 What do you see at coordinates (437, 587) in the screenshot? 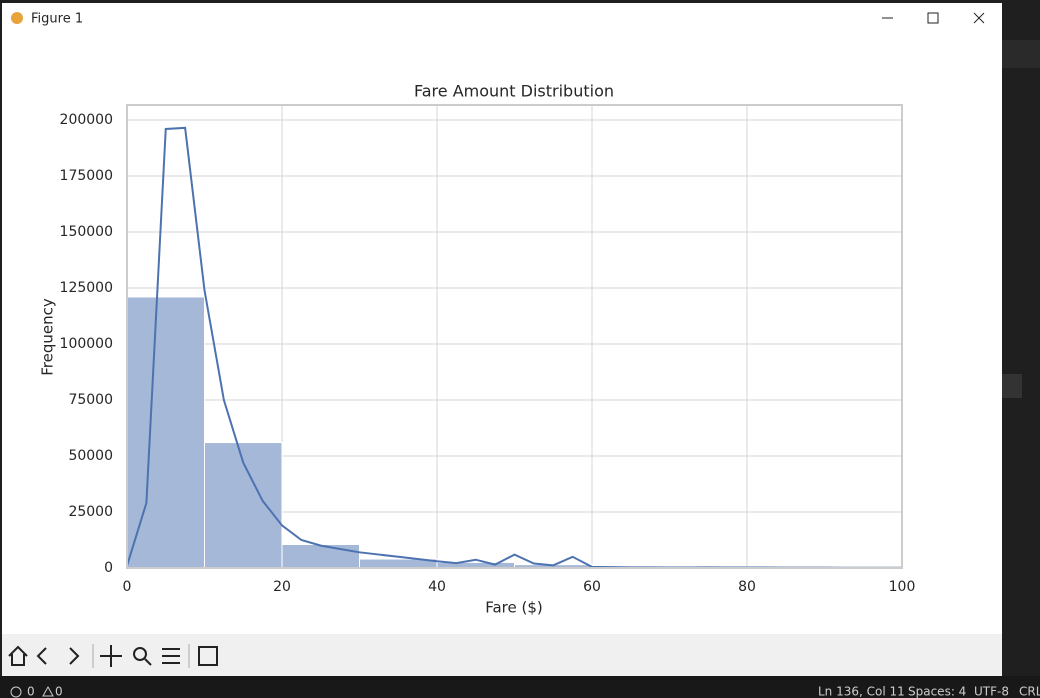
I see `x-tick-label: 40` at bounding box center [437, 587].